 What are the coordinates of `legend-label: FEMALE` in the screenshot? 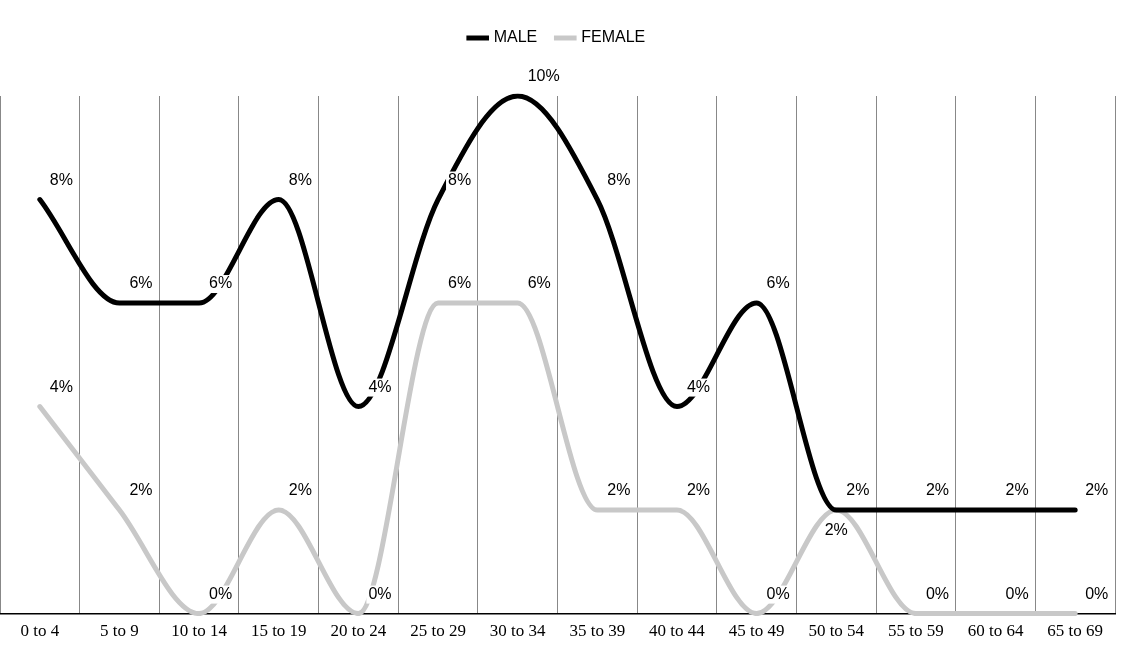 It's located at (613, 37).